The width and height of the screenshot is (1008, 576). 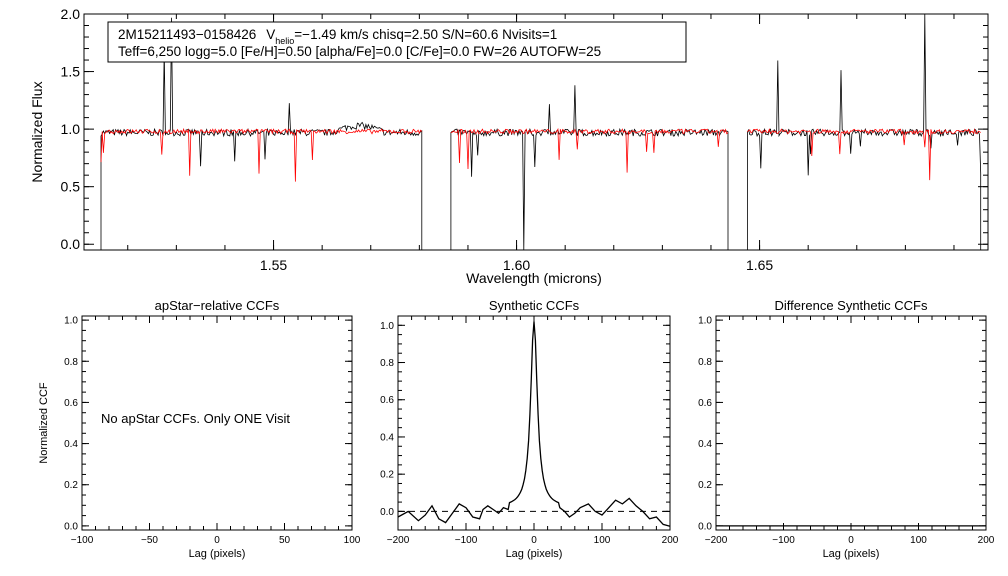 What do you see at coordinates (534, 278) in the screenshot?
I see `spectrum-xlabel: Wavelength (microns)` at bounding box center [534, 278].